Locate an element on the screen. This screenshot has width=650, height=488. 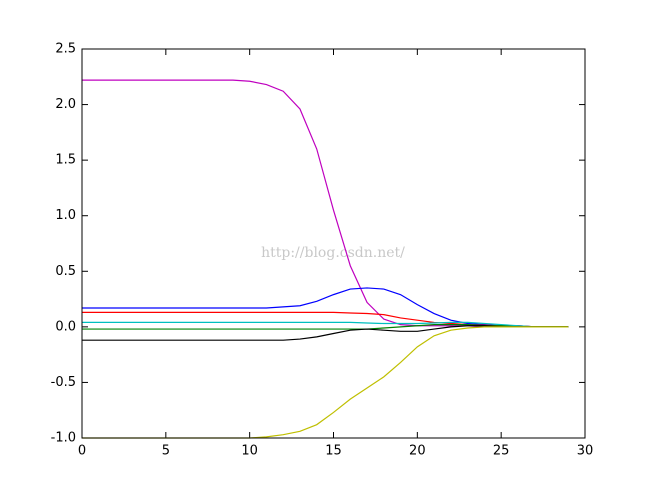
y-tick-label: 0.0 is located at coordinates (65, 326).